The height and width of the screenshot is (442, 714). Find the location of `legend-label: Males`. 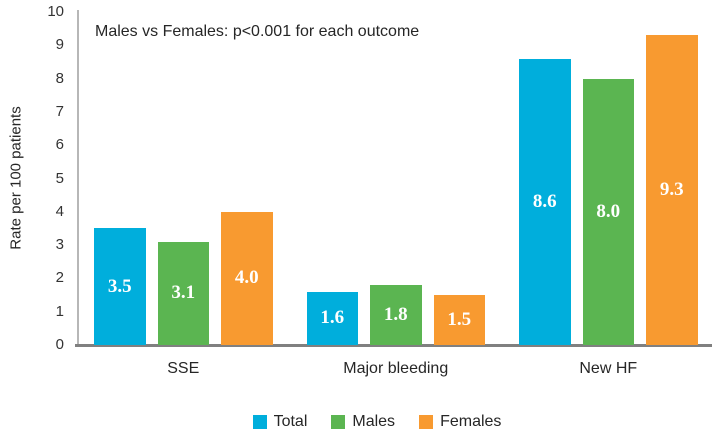

legend-label: Males is located at coordinates (374, 421).